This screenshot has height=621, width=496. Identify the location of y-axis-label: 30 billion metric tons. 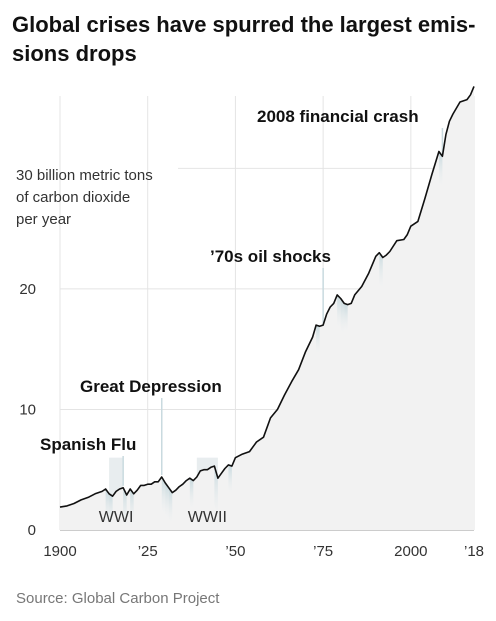
(84, 175).